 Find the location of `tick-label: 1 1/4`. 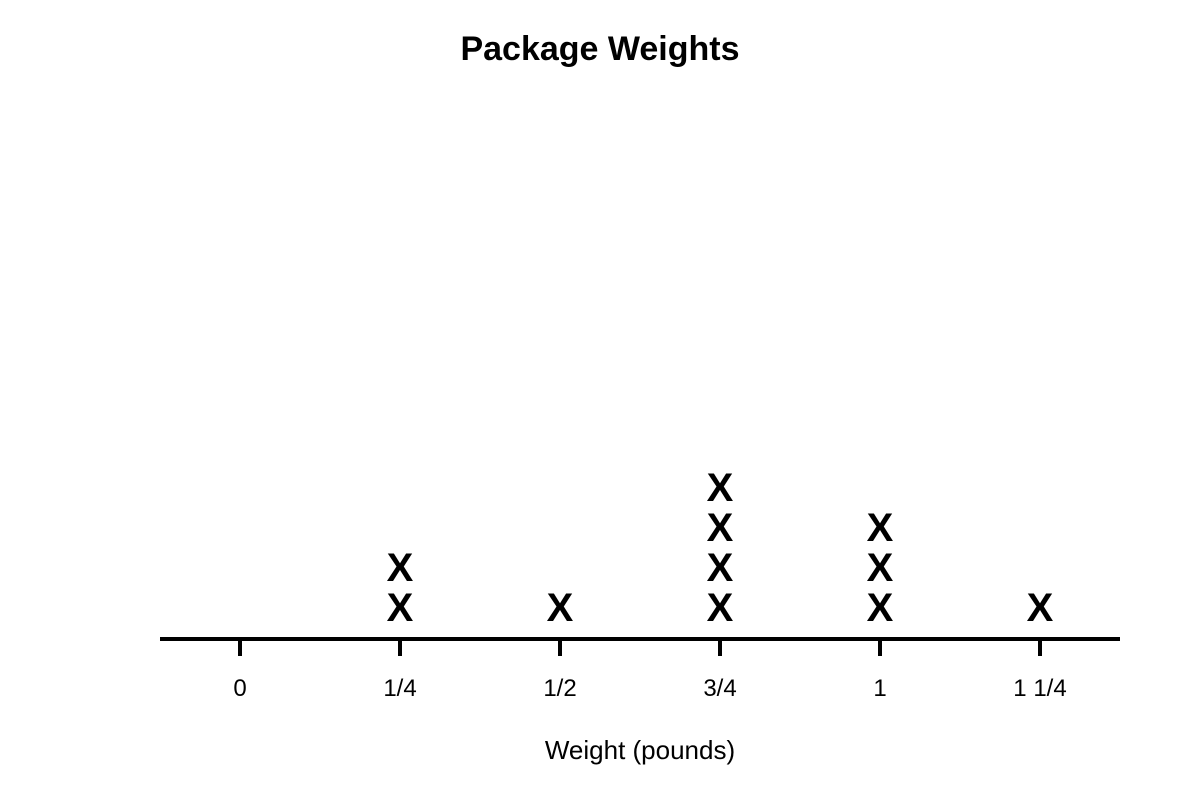

tick-label: 1 1/4 is located at coordinates (1039, 688).